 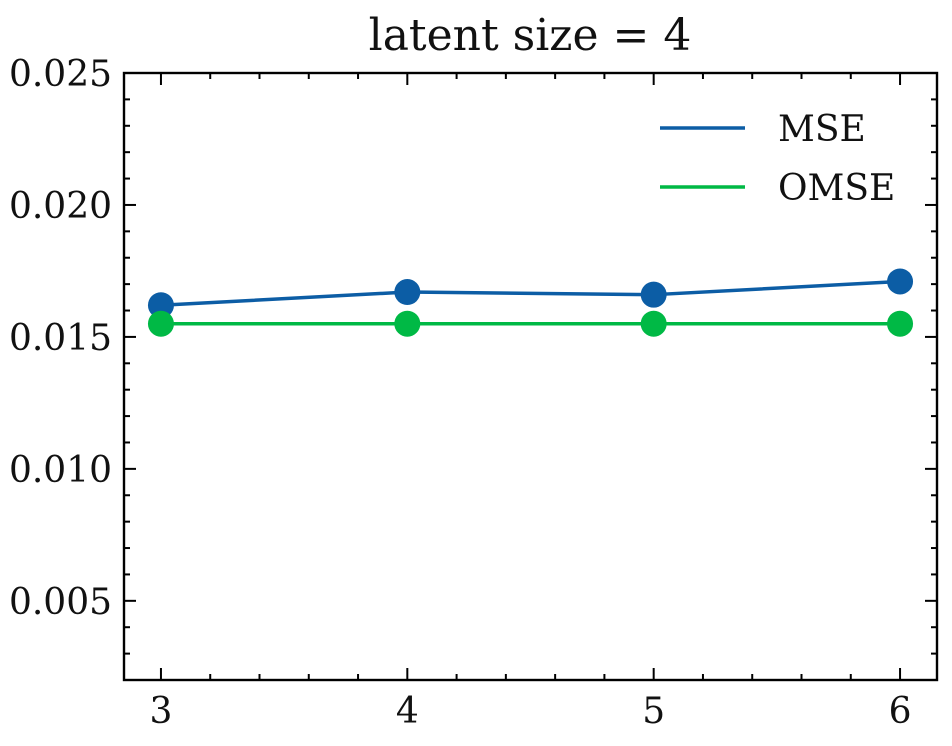 What do you see at coordinates (530, 35) in the screenshot?
I see `chart-title: latent size = 4` at bounding box center [530, 35].